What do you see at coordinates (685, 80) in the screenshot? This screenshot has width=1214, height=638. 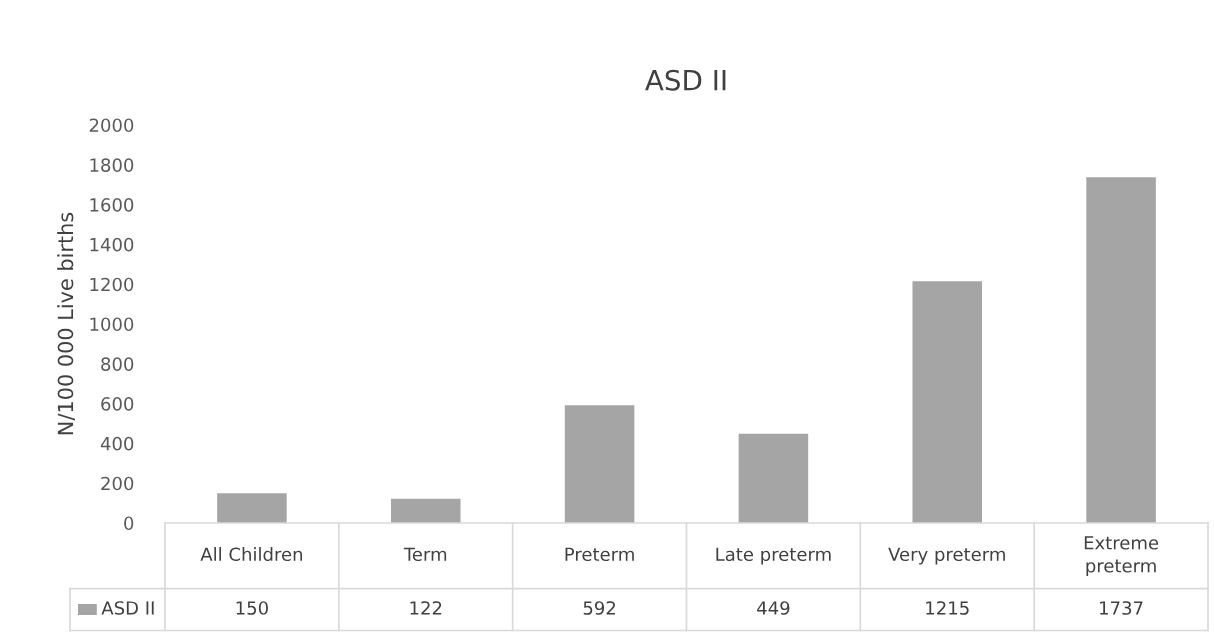 I see `chart-title: ASD II` at bounding box center [685, 80].